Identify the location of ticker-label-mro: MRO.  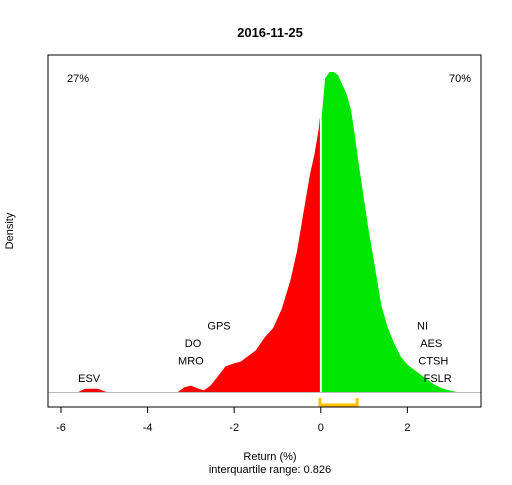
(191, 362).